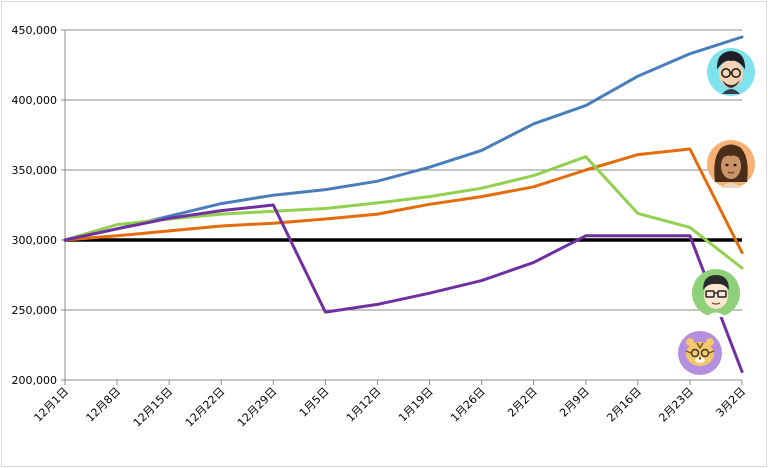 This screenshot has width=768, height=468. What do you see at coordinates (522, 402) in the screenshot?
I see `x-tick-label: 2月2日` at bounding box center [522, 402].